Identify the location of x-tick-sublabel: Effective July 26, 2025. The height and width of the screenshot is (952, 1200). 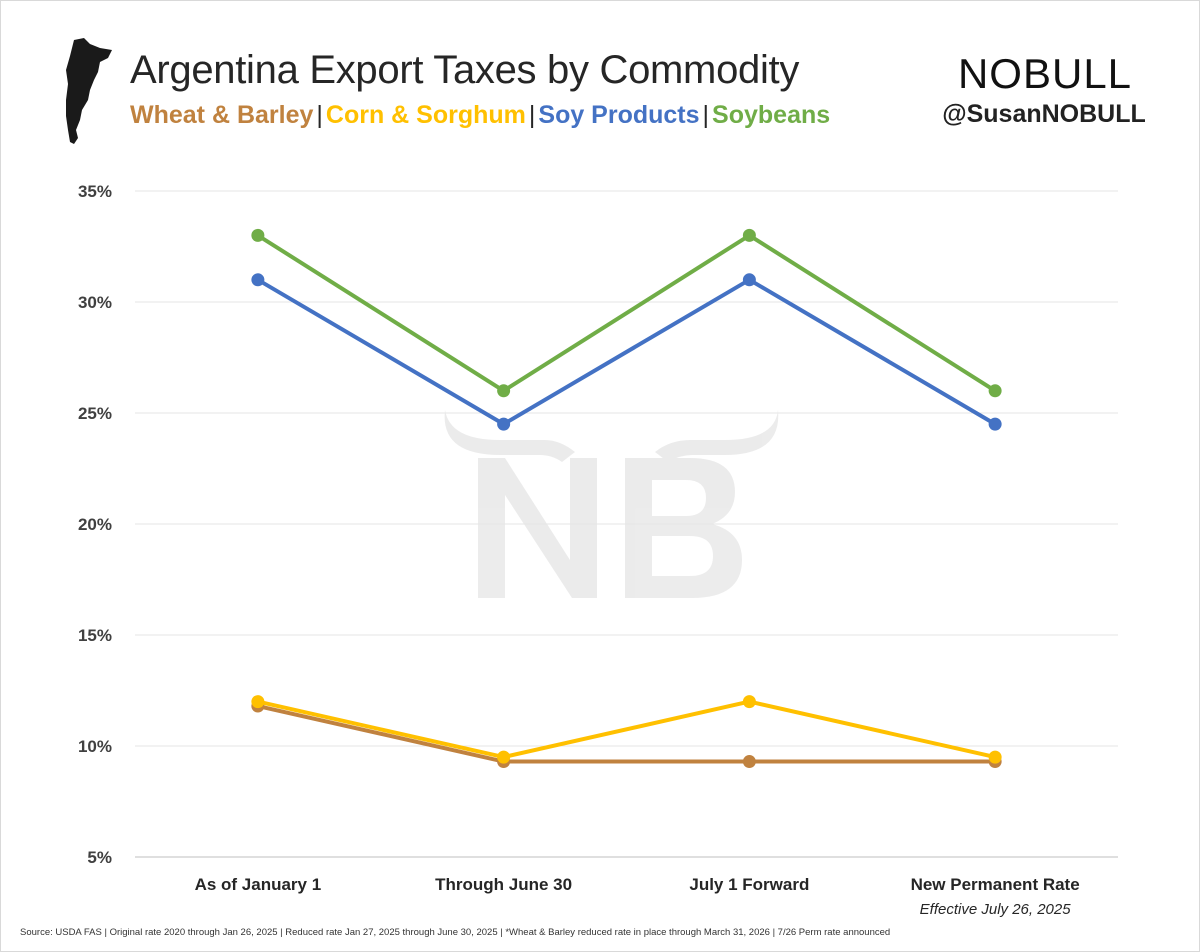
(996, 909).